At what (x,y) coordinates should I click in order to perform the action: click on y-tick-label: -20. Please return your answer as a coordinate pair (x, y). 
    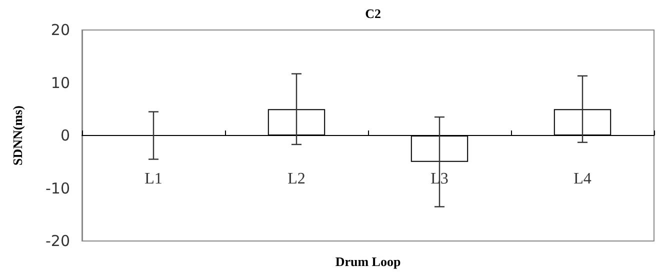
    Looking at the image, I should click on (58, 241).